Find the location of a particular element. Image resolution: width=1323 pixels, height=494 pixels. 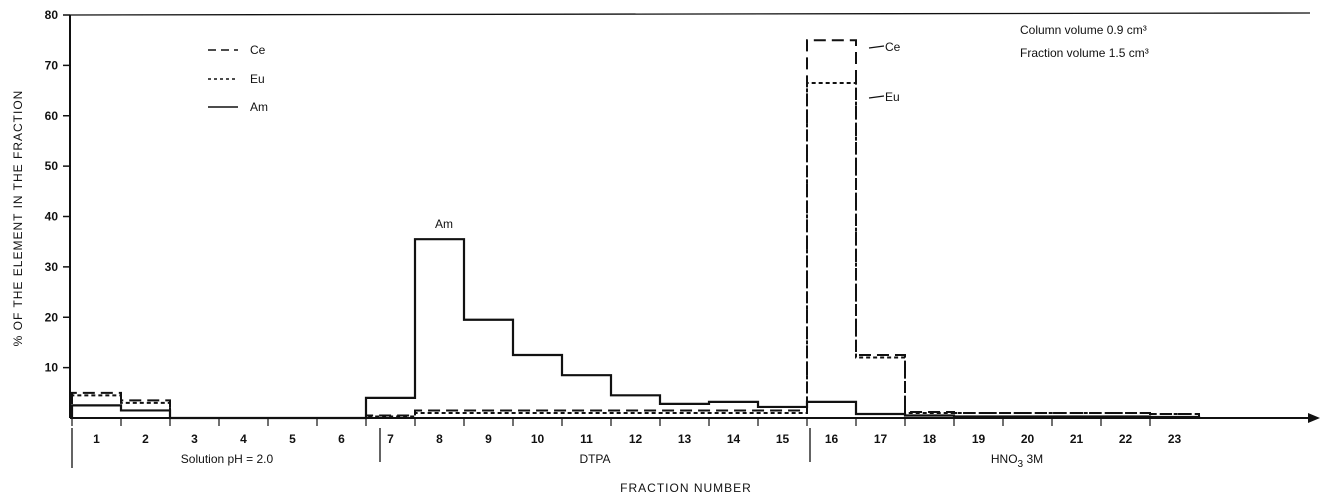

hno3-subscript: 3 is located at coordinates (1021, 464).